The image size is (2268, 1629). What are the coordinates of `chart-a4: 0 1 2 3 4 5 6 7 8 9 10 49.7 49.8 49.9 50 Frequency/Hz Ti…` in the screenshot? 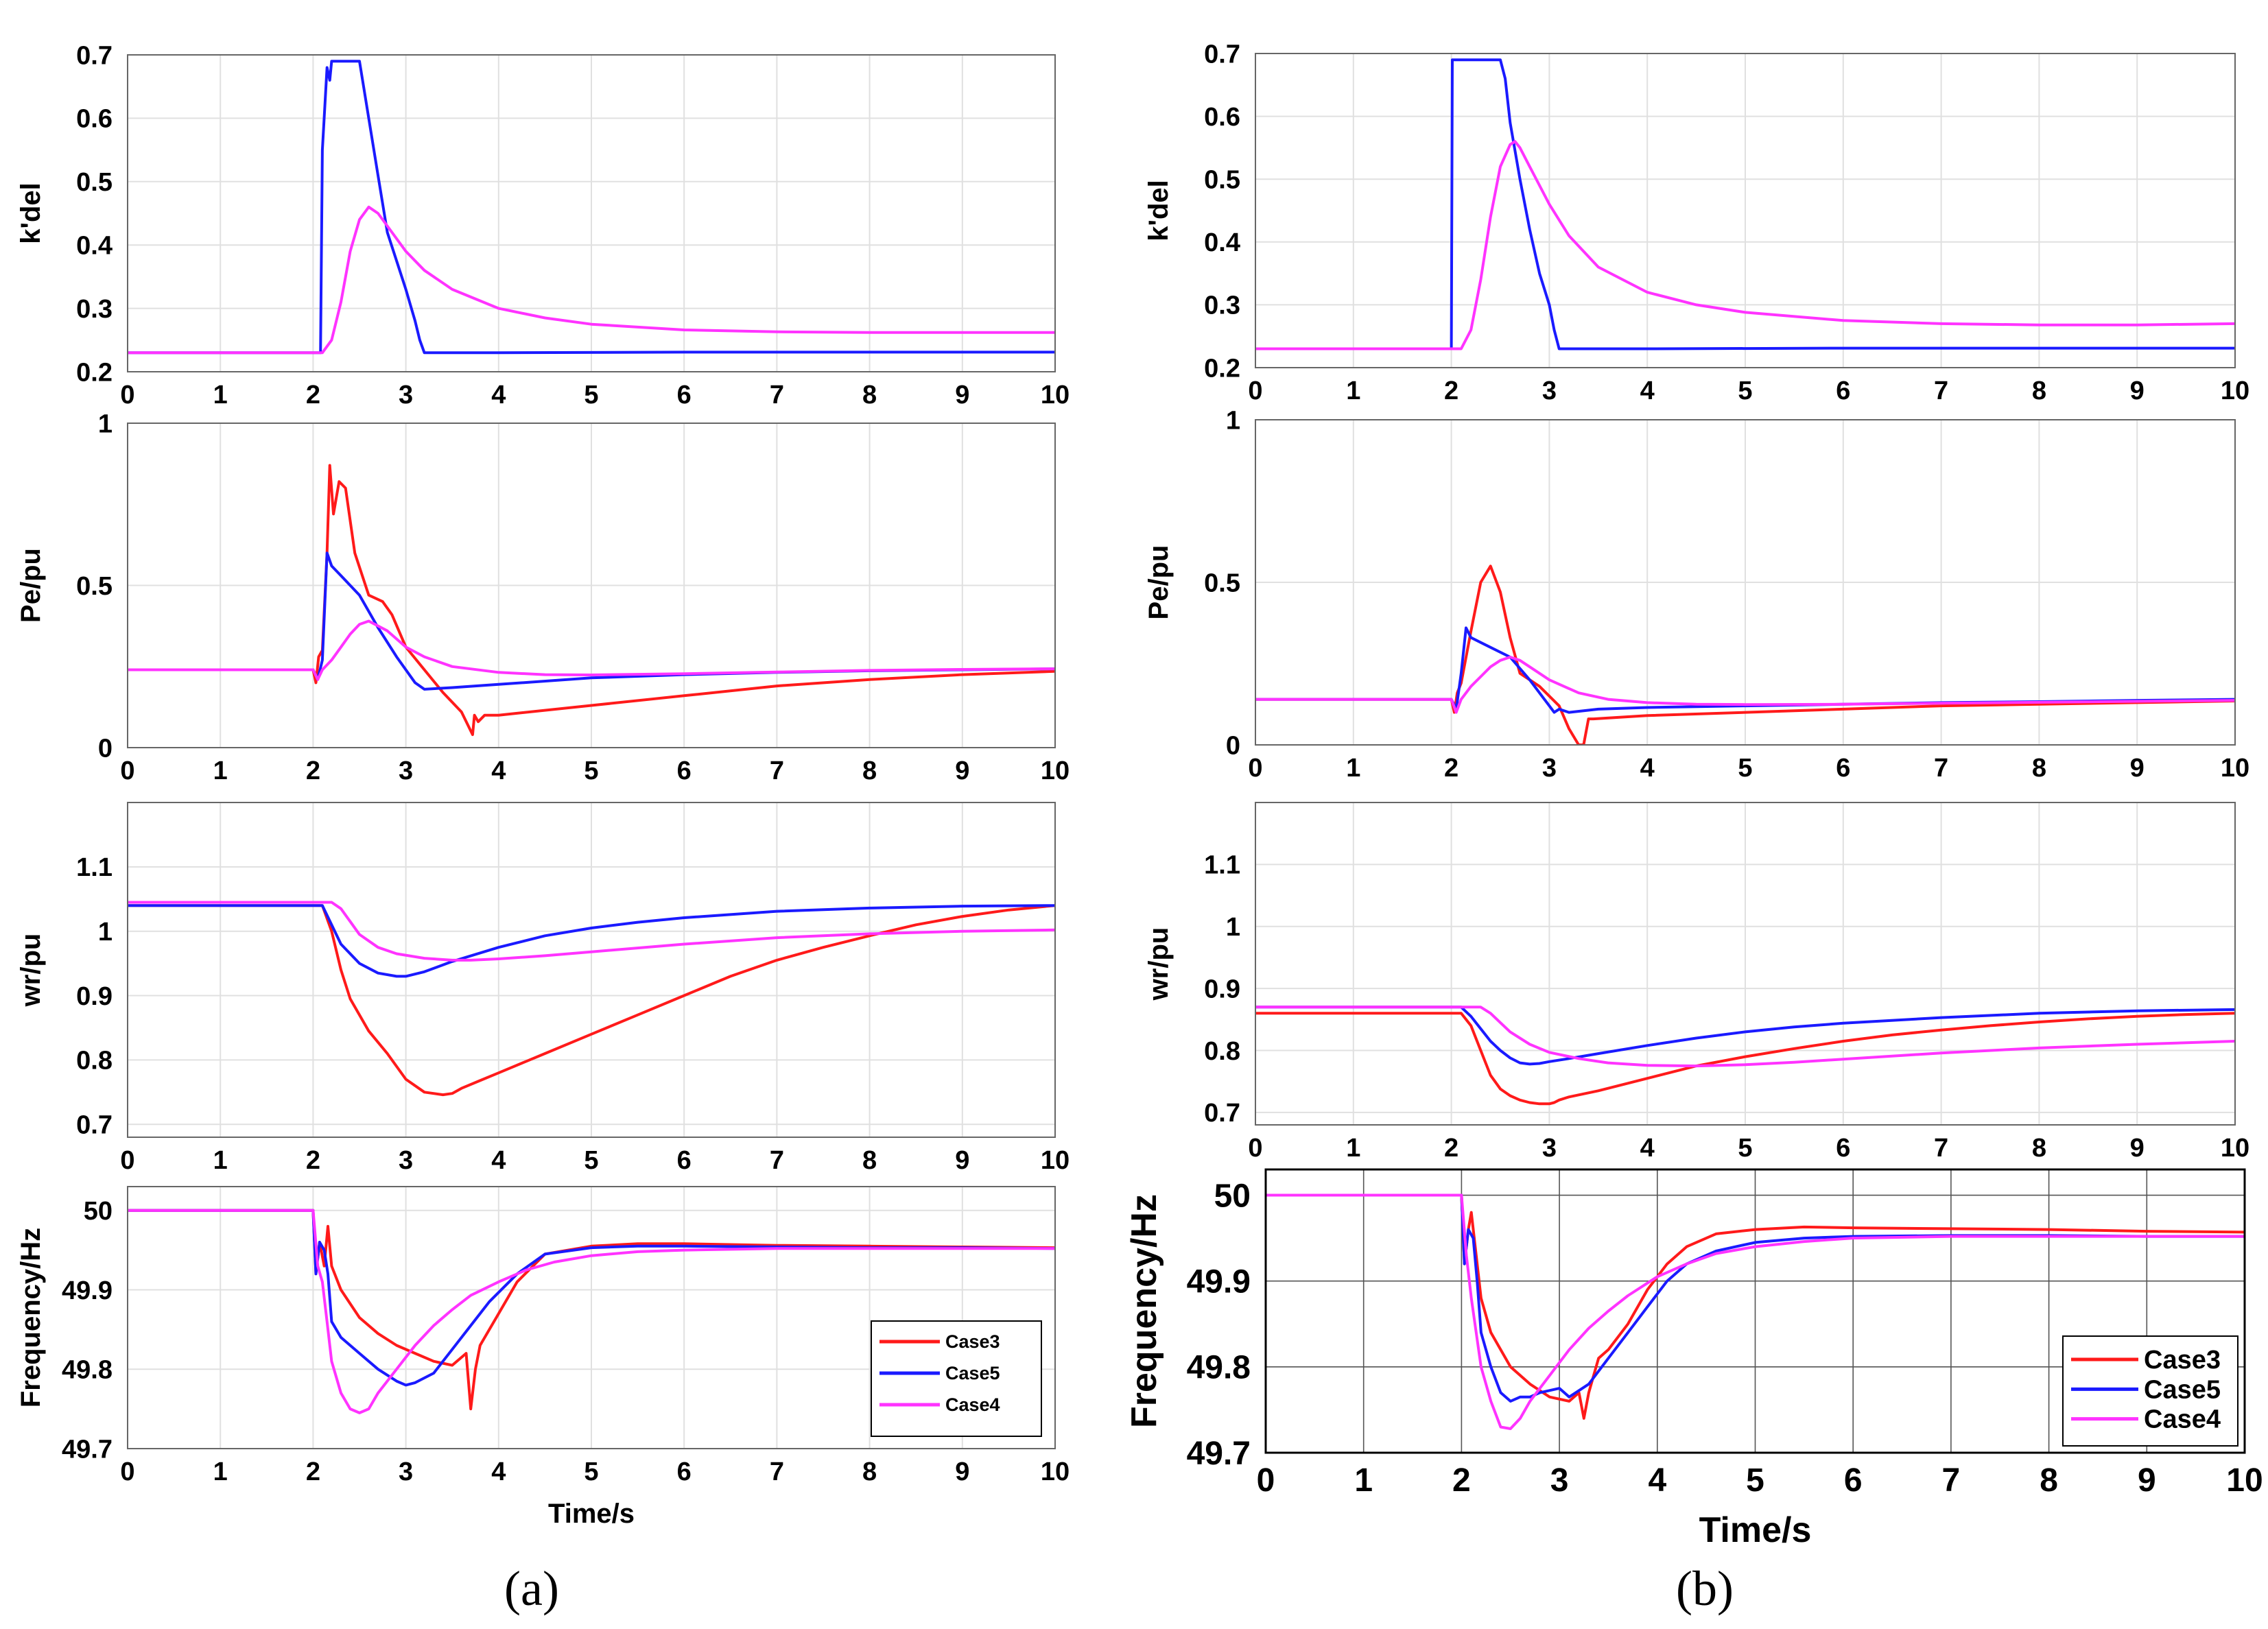 It's located at (543, 1357).